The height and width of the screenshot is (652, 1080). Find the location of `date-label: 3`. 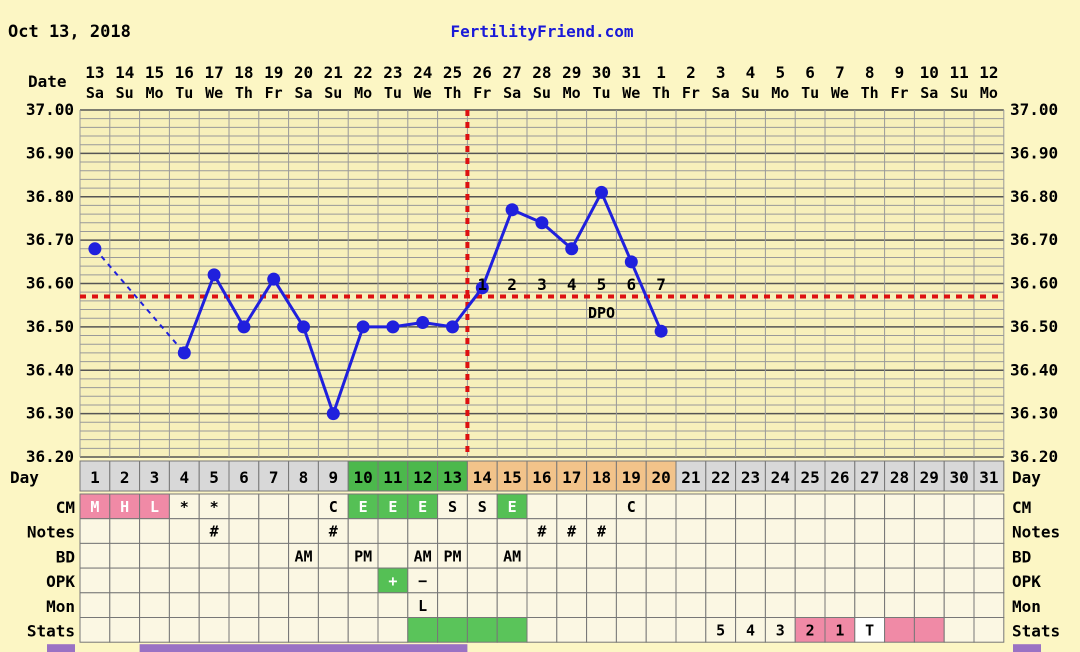

date-label: 3 is located at coordinates (721, 72).